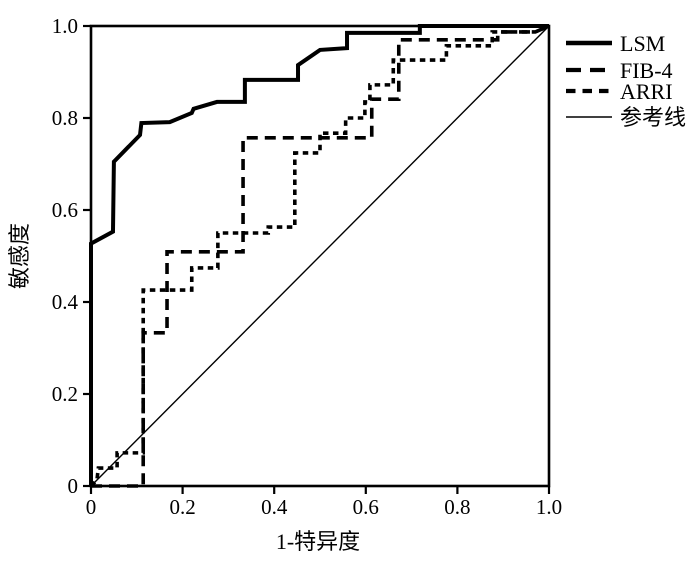 This screenshot has width=700, height=569. What do you see at coordinates (274, 507) in the screenshot?
I see `x-tick-label: 0.4` at bounding box center [274, 507].